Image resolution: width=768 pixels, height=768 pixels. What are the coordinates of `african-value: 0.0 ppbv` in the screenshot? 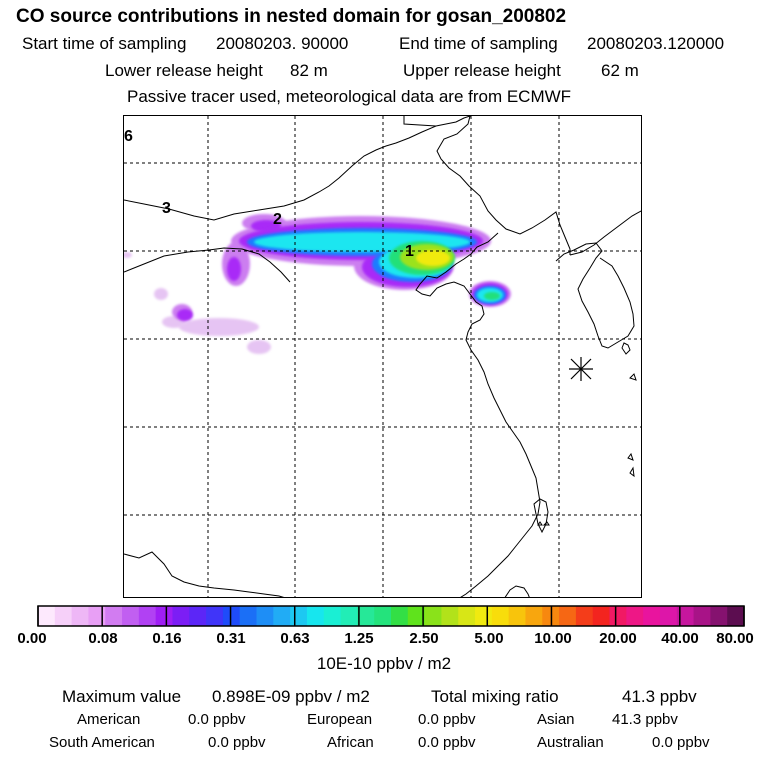 It's located at (447, 742).